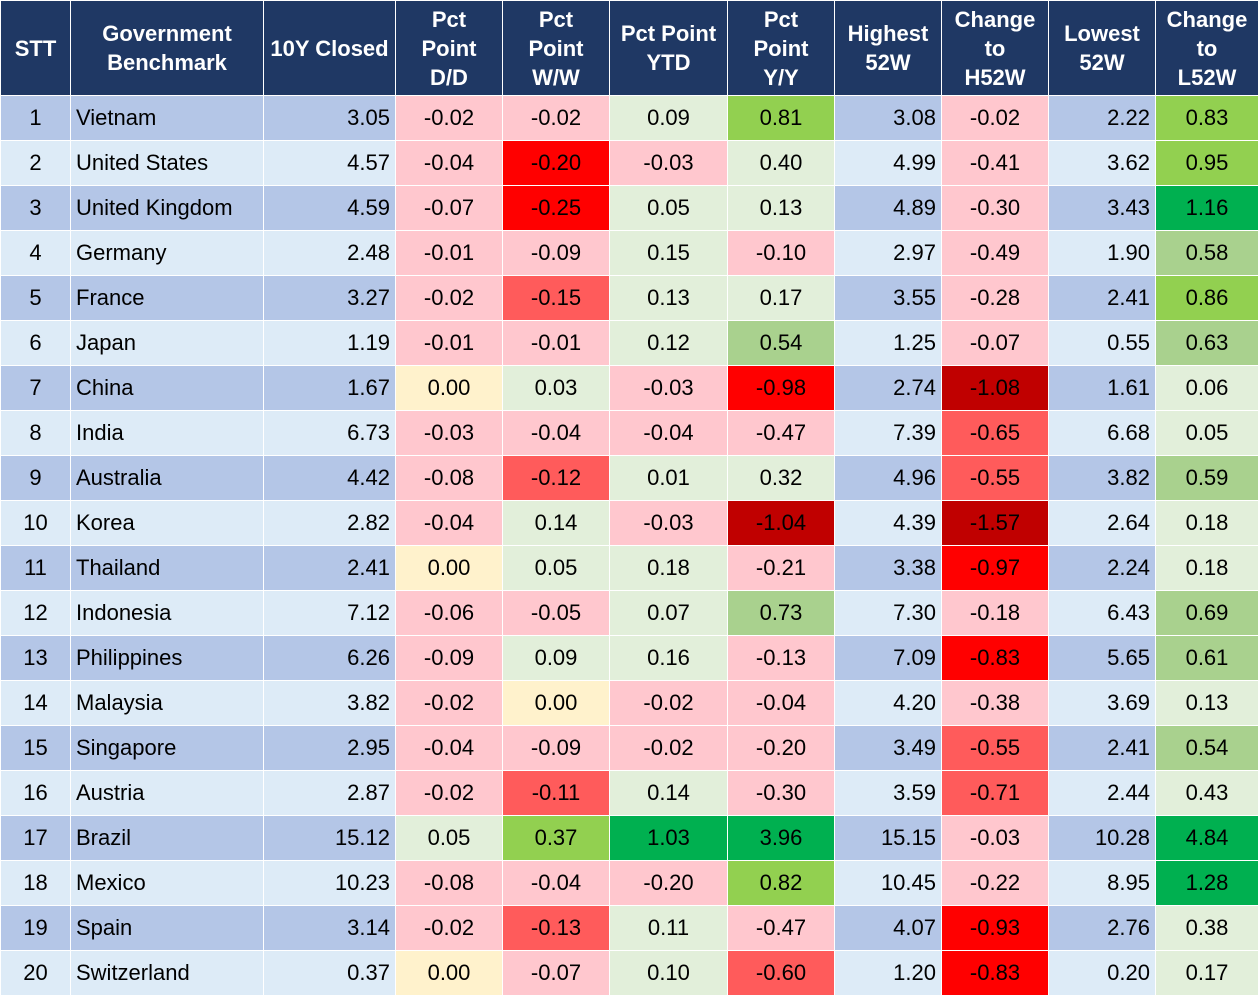  Describe the element at coordinates (1102, 478) in the screenshot. I see `cell-lowest-52w: 3.82` at that location.